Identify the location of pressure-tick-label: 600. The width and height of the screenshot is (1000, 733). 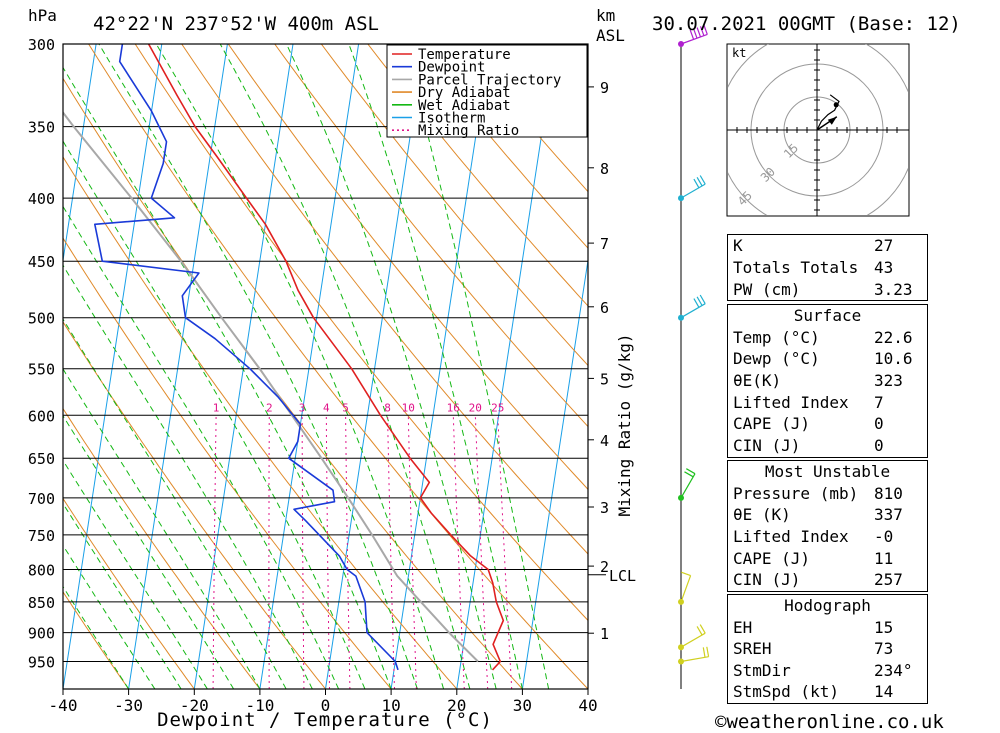
(41, 416).